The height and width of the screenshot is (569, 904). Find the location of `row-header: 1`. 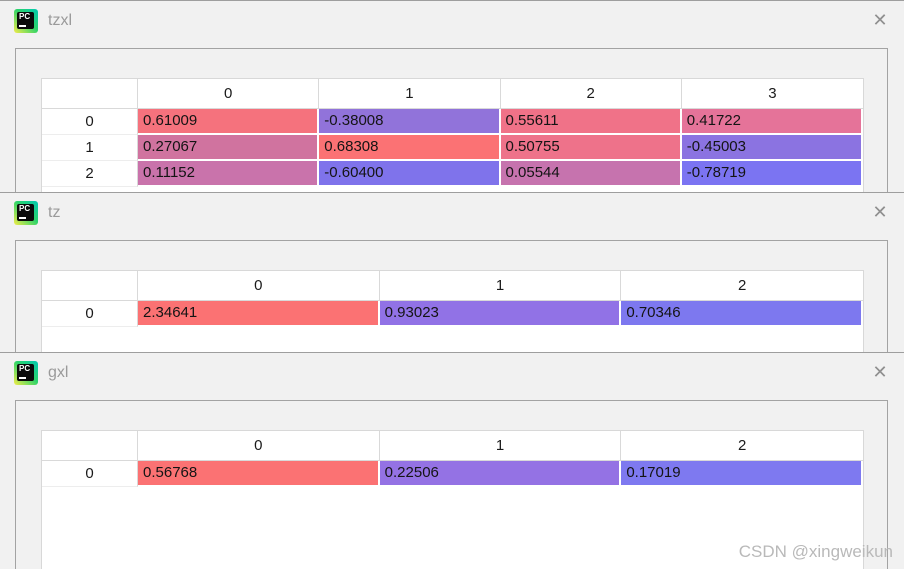

row-header: 1 is located at coordinates (90, 148).